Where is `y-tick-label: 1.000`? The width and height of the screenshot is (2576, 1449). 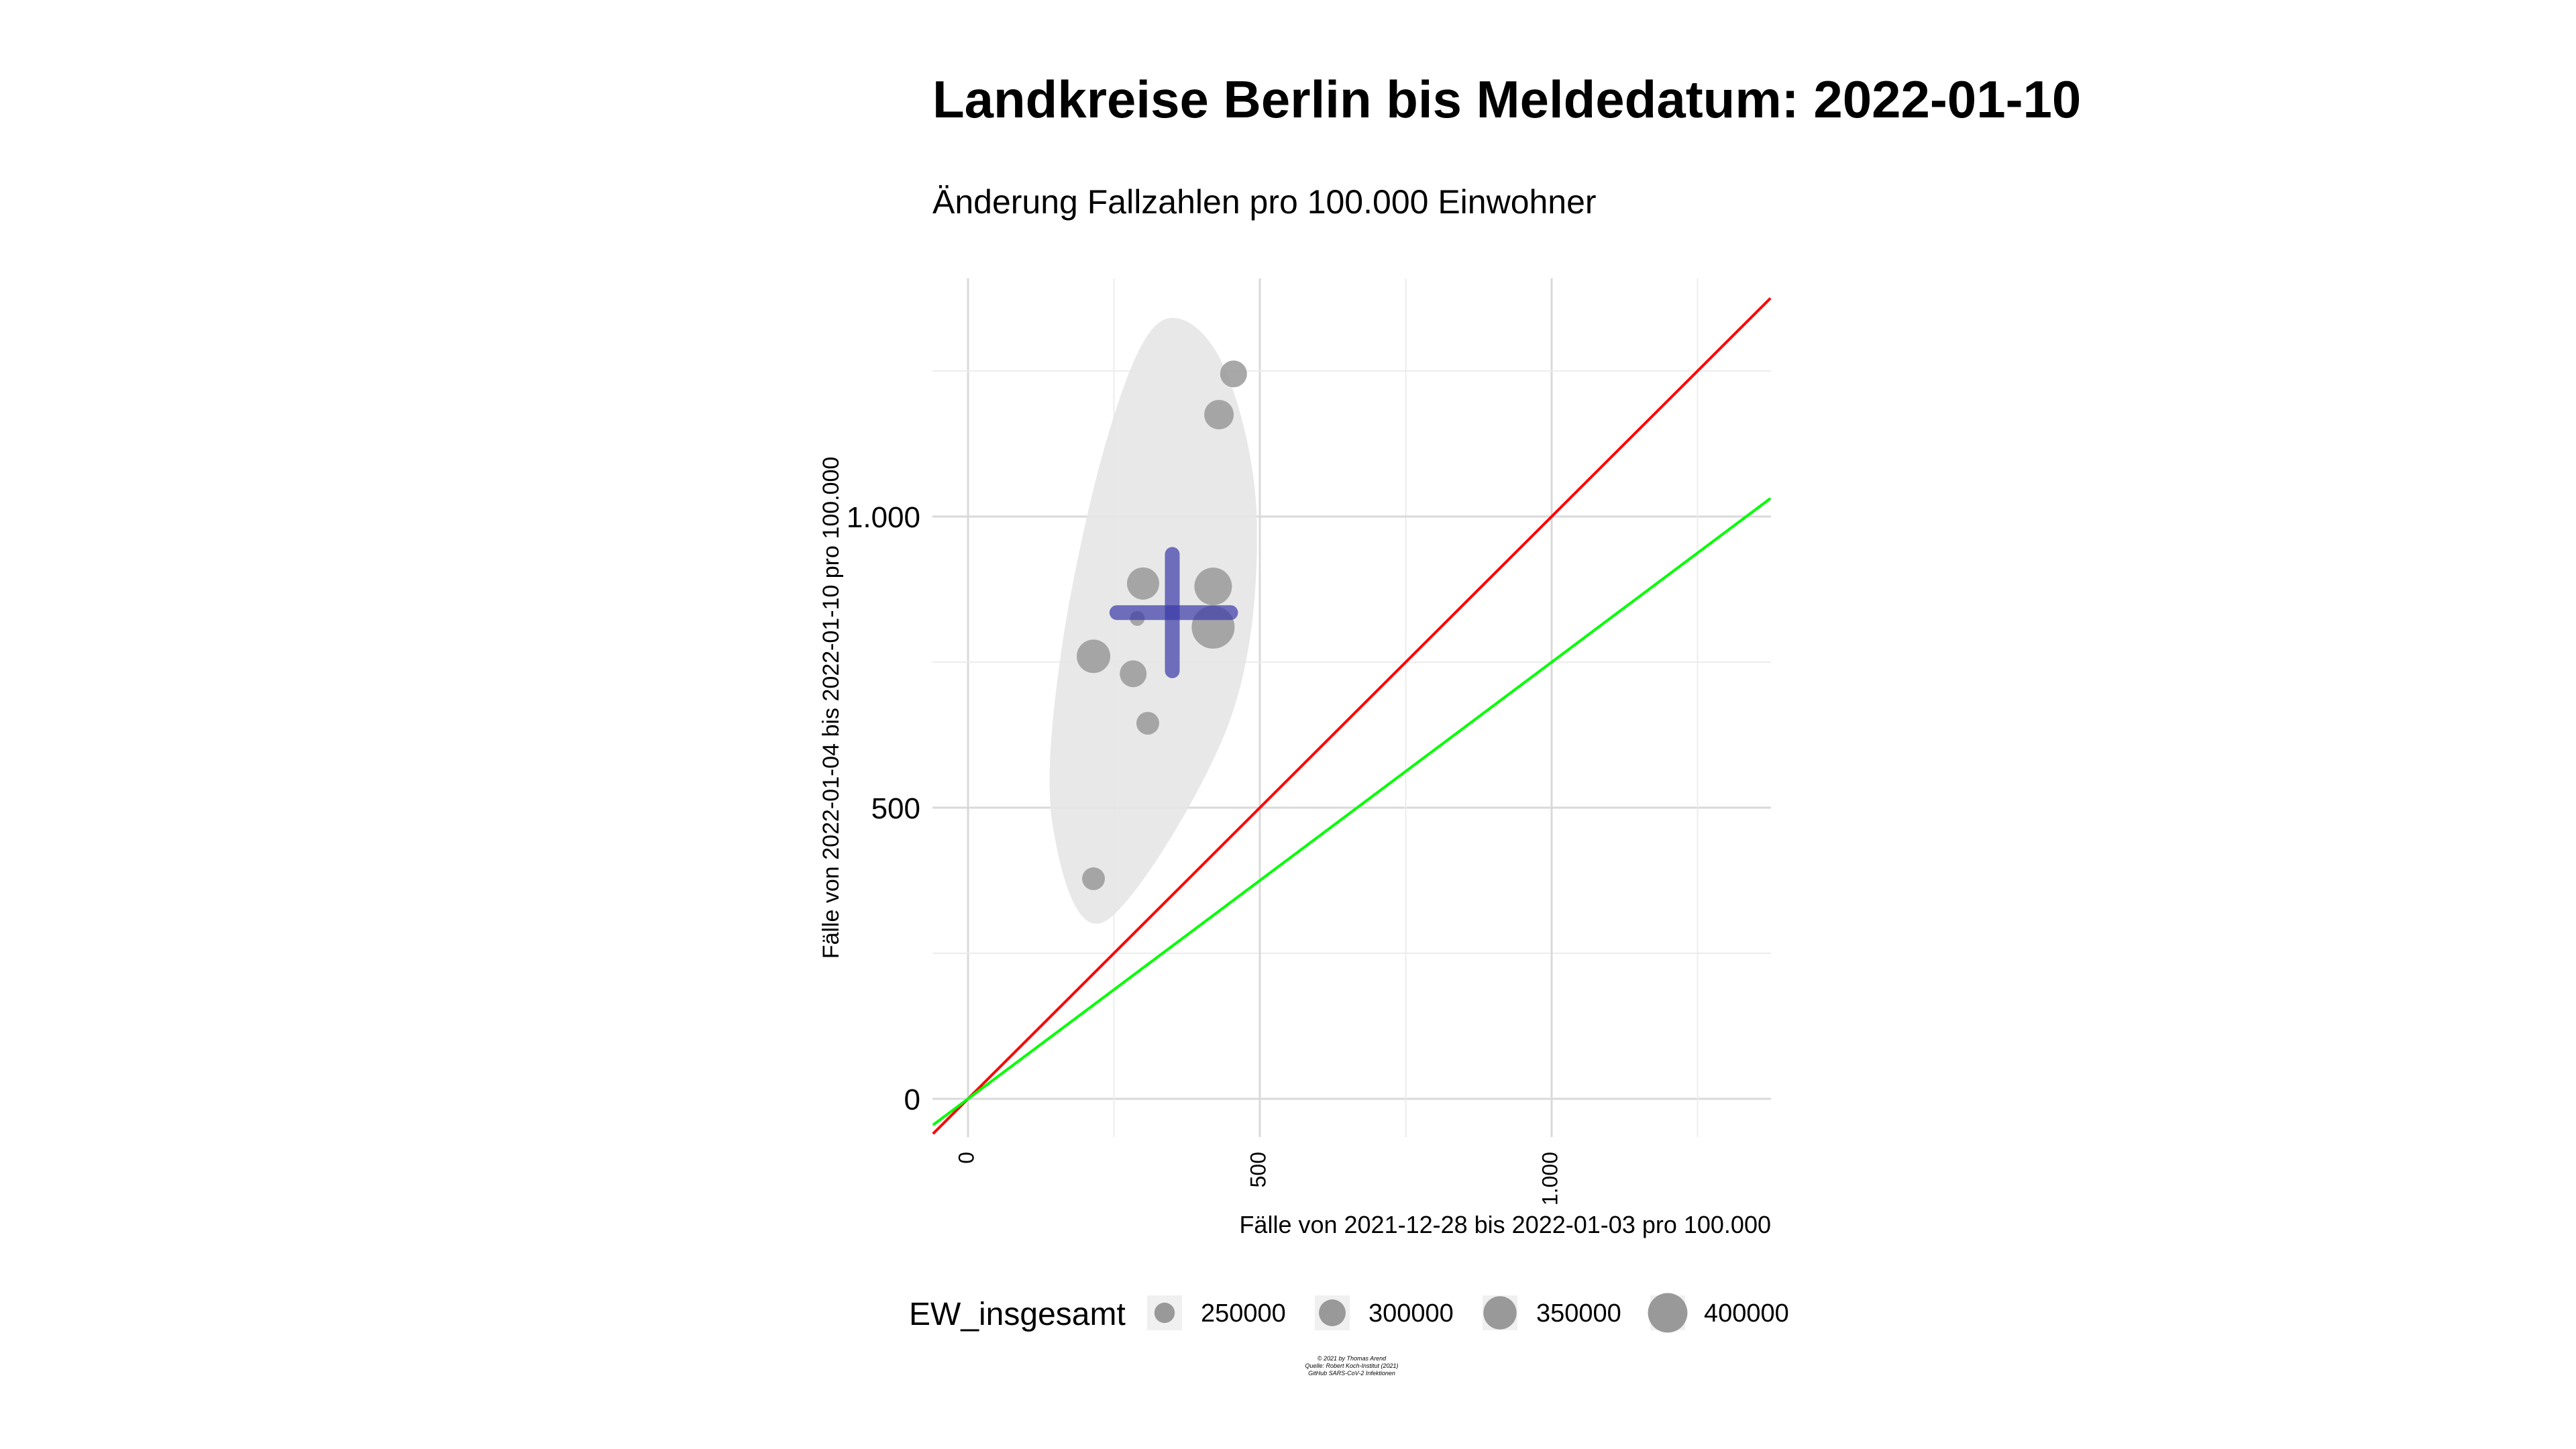
y-tick-label: 1.000 is located at coordinates (883, 517).